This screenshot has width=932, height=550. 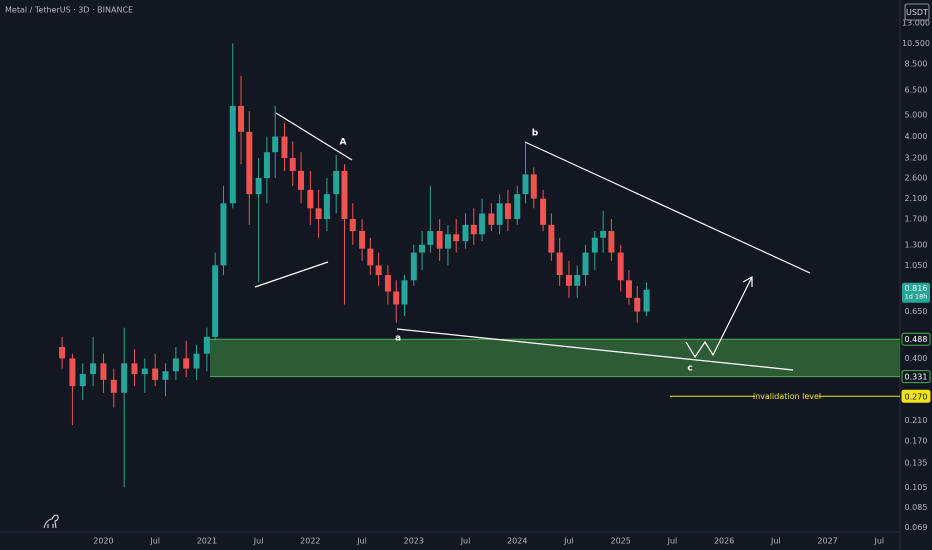 What do you see at coordinates (916, 115) in the screenshot?
I see `y-tick-label: 5.000` at bounding box center [916, 115].